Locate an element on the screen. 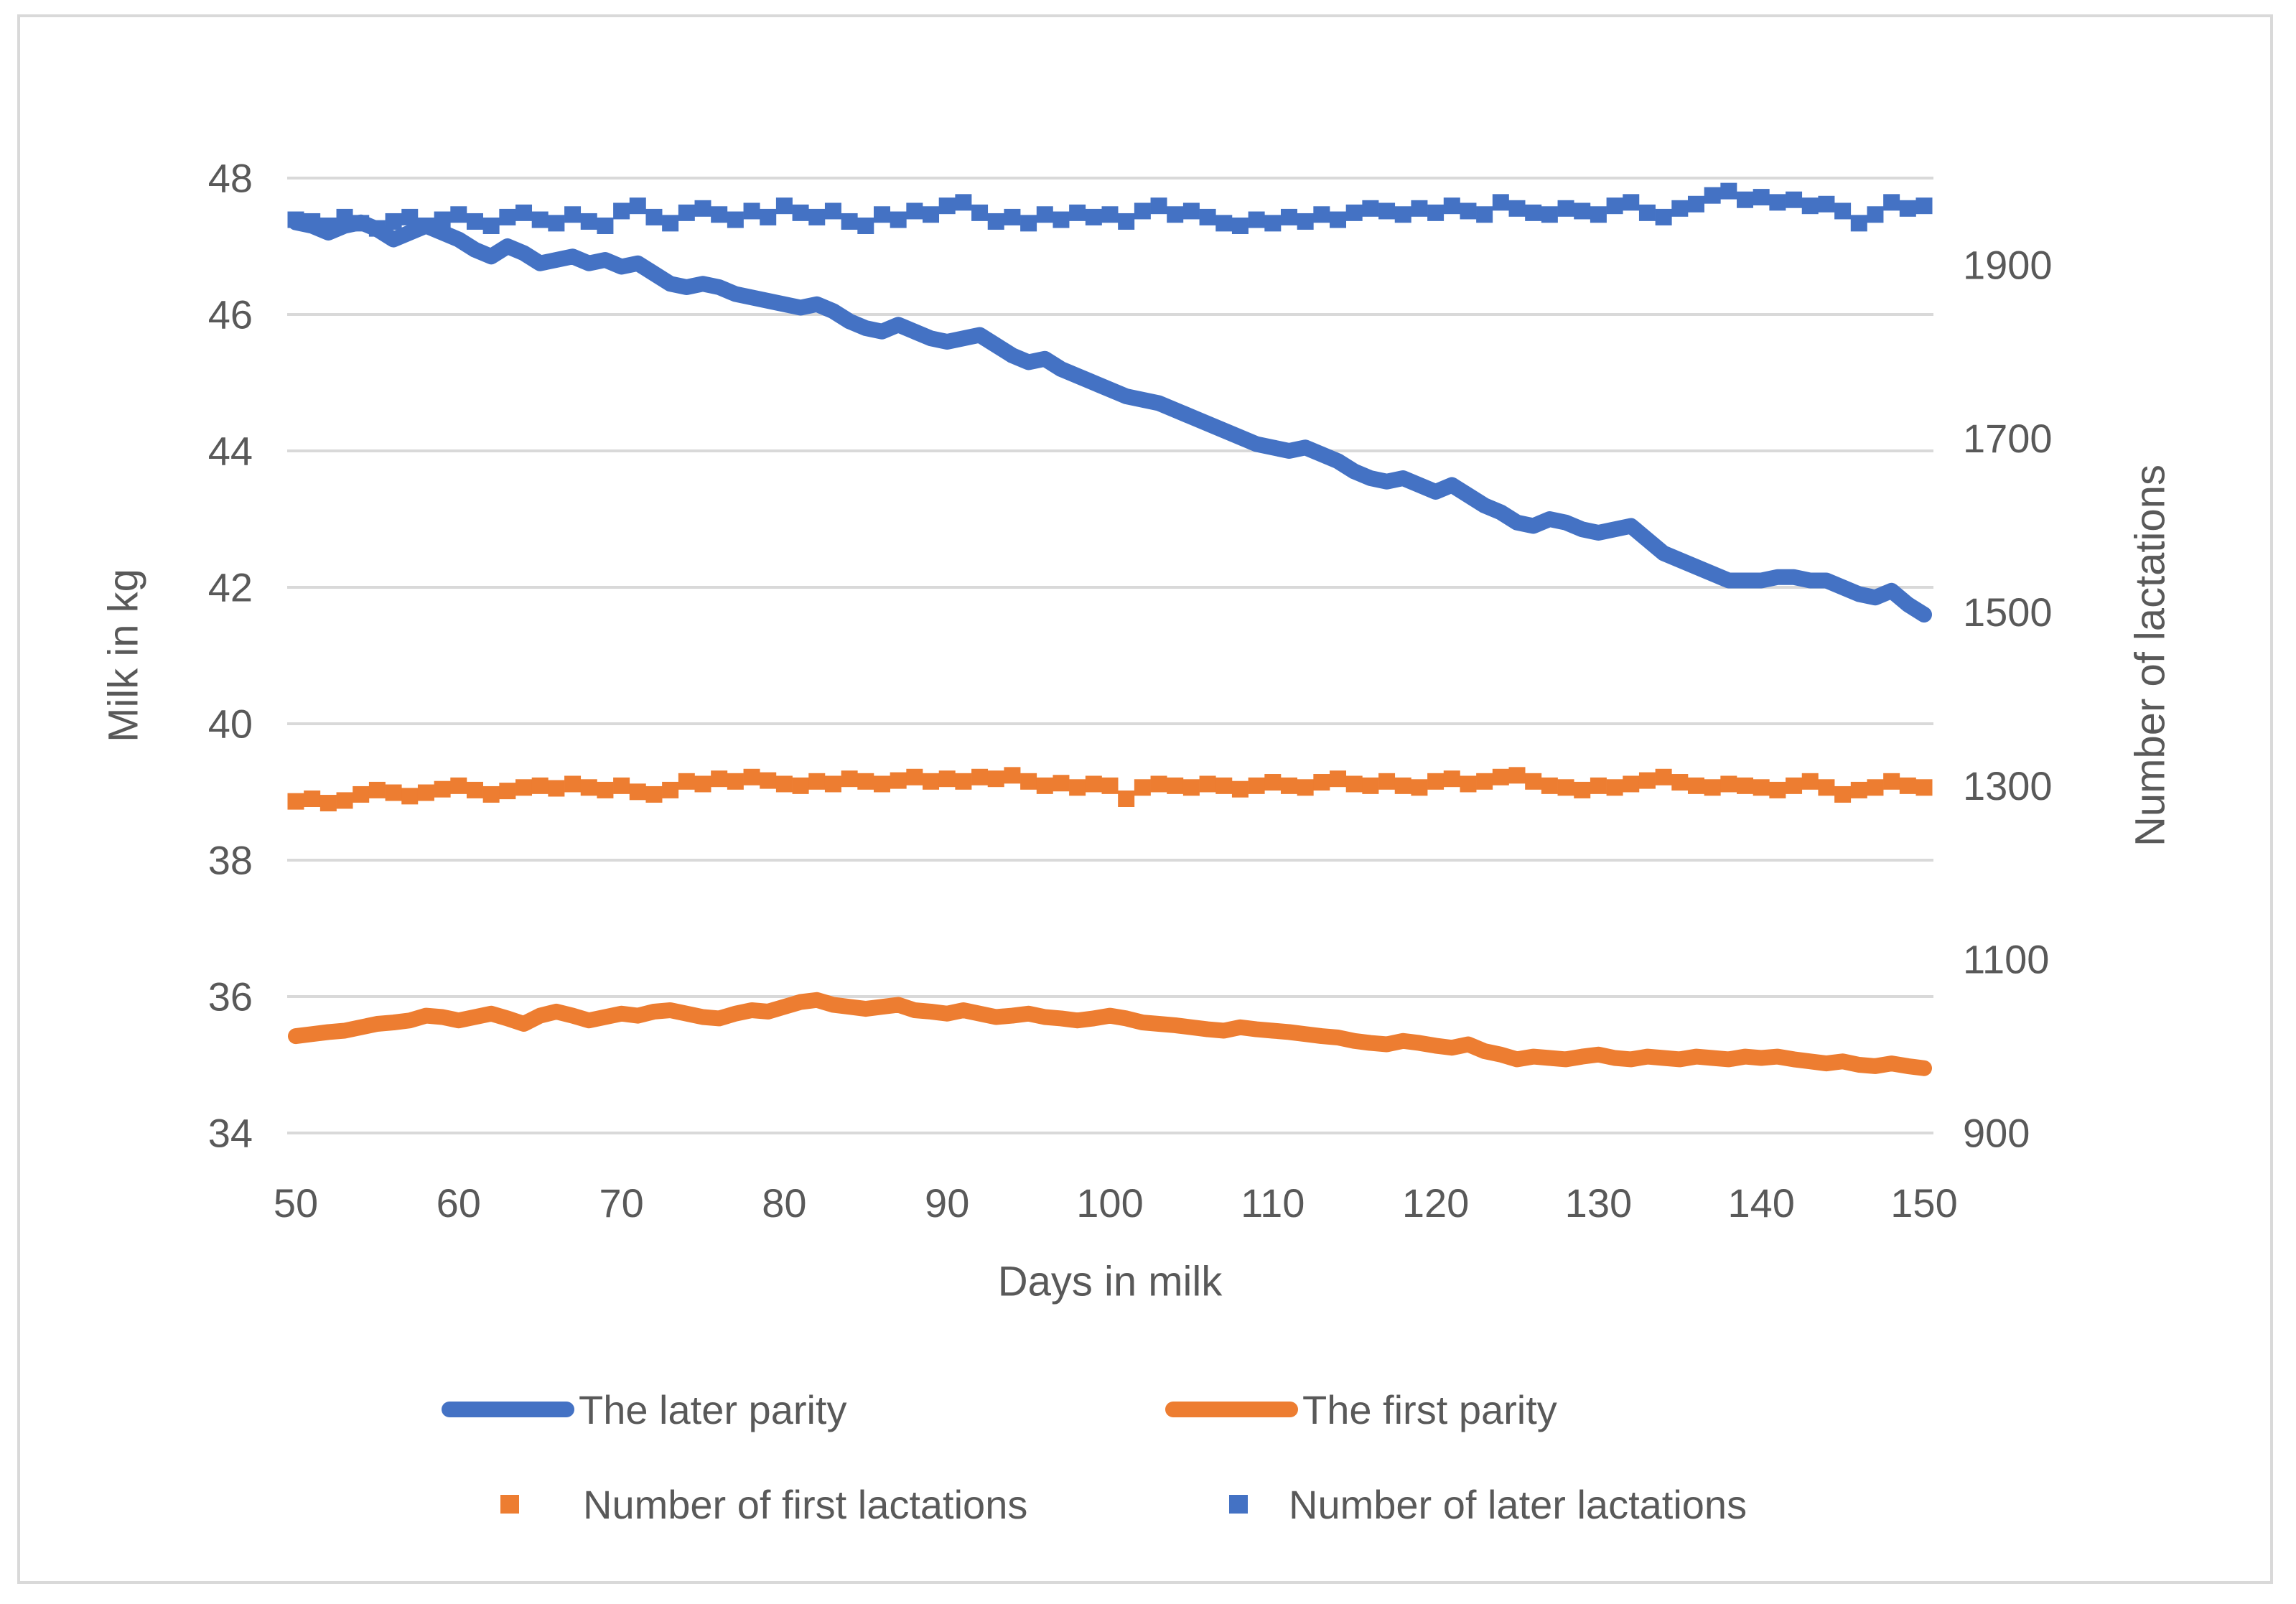  later-lactations-marker-swatch is located at coordinates (1238, 1504).